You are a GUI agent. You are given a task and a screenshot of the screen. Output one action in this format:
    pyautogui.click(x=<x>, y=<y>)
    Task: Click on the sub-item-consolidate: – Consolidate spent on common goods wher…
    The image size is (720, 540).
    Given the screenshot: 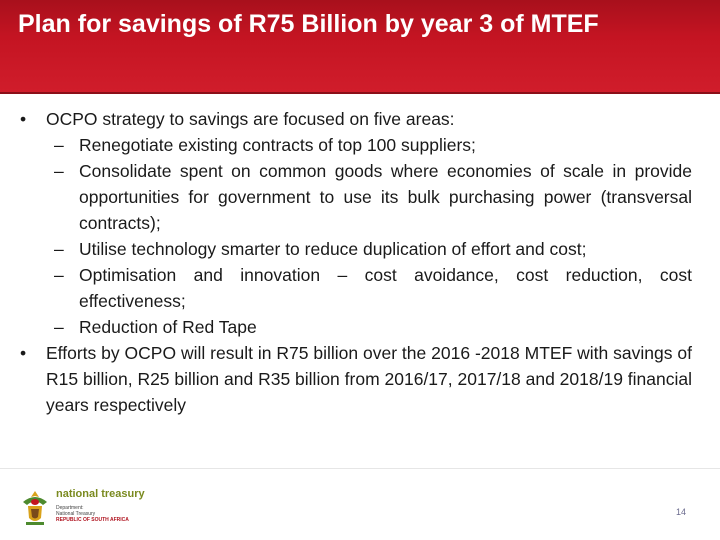 What is the action you would take?
    pyautogui.click(x=356, y=197)
    